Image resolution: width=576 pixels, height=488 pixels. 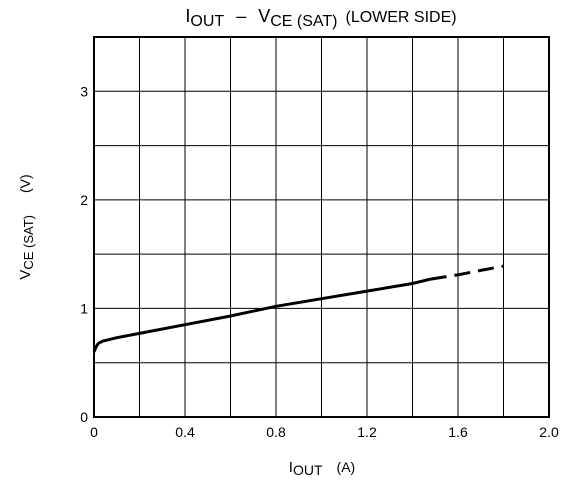 I want to click on title-suffix: (LOWER SIDE), so click(x=400, y=17).